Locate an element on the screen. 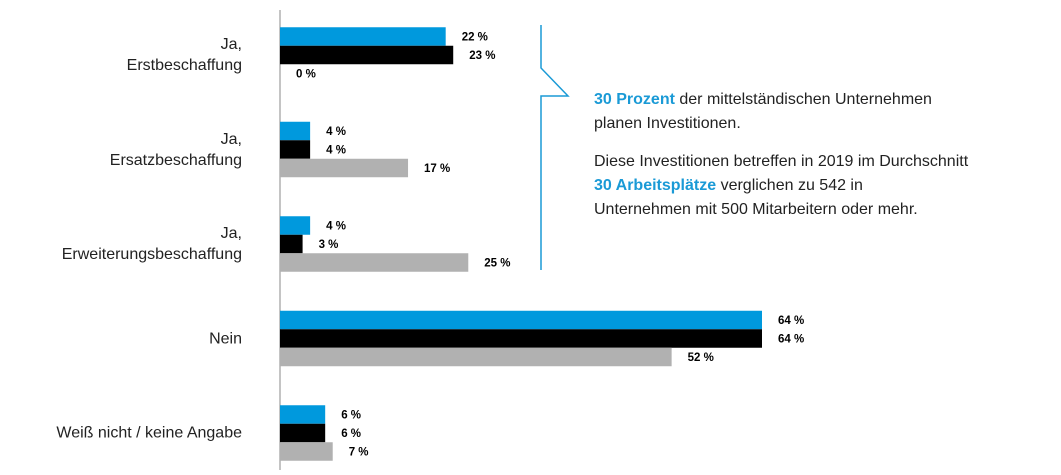  value-label: 0 % is located at coordinates (306, 75).